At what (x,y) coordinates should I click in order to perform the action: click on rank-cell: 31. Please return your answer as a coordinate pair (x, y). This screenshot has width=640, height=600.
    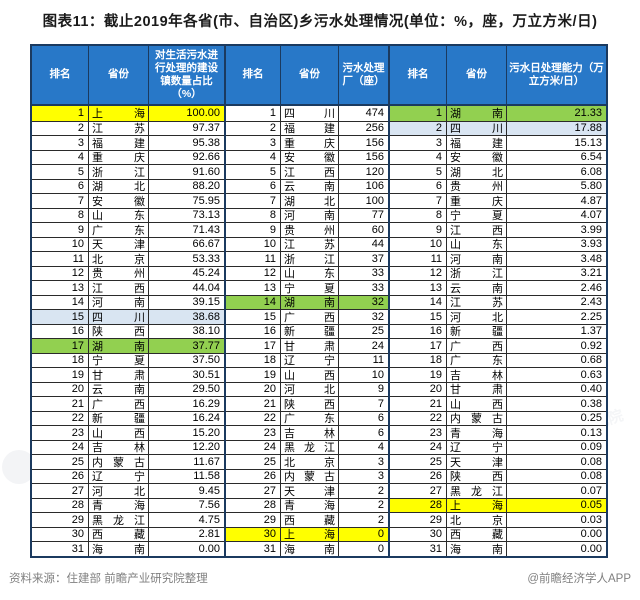
    Looking at the image, I should click on (269, 548).